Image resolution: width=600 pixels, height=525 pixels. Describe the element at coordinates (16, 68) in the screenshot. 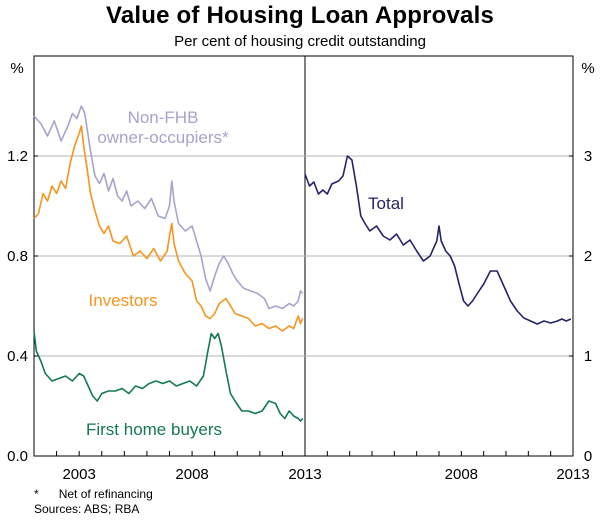

I see `left-y-unit: %` at that location.